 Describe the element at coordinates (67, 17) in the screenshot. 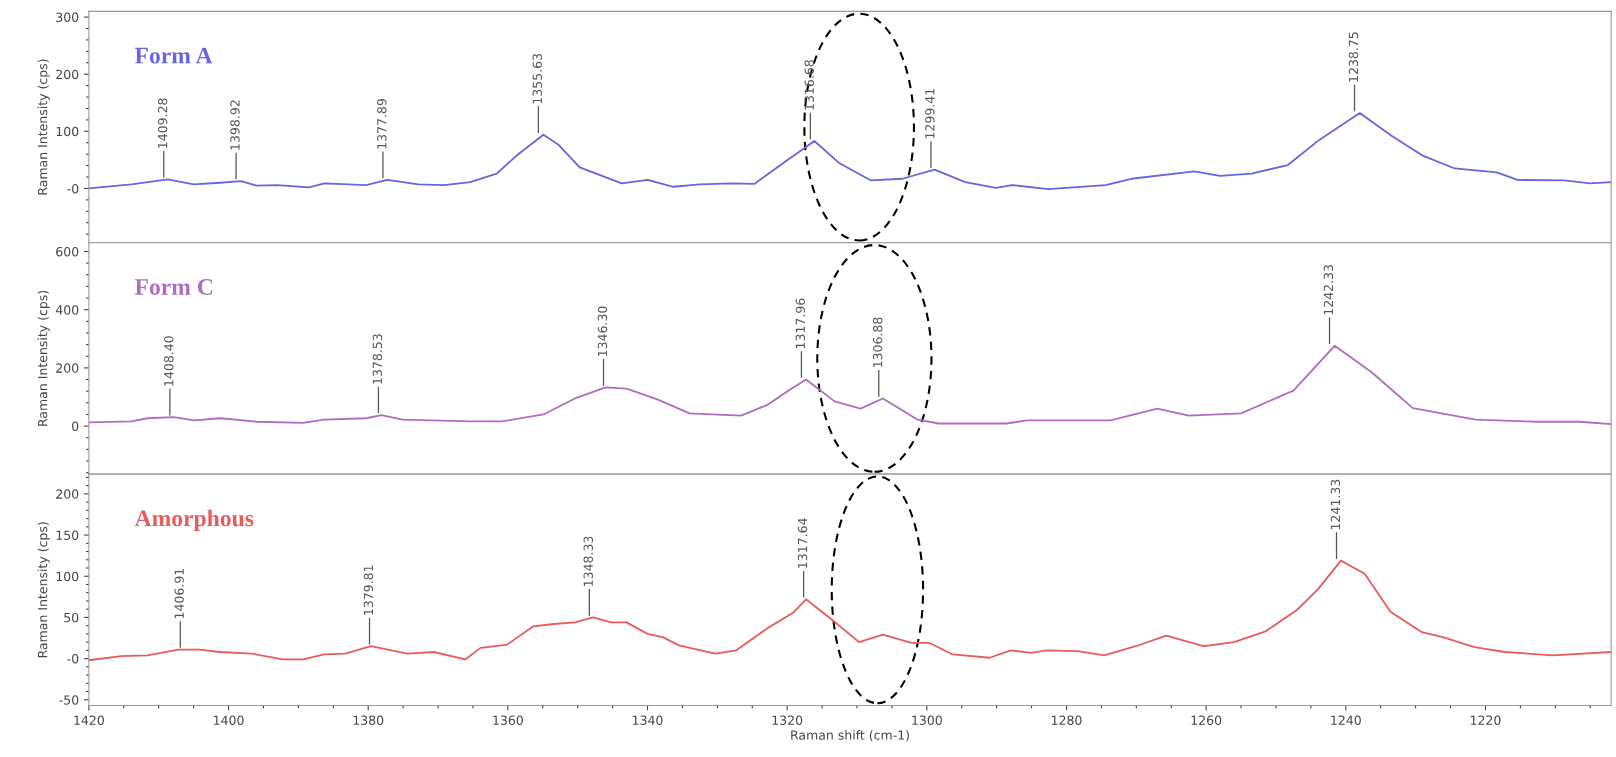

I see `y-tick-label: 300` at that location.